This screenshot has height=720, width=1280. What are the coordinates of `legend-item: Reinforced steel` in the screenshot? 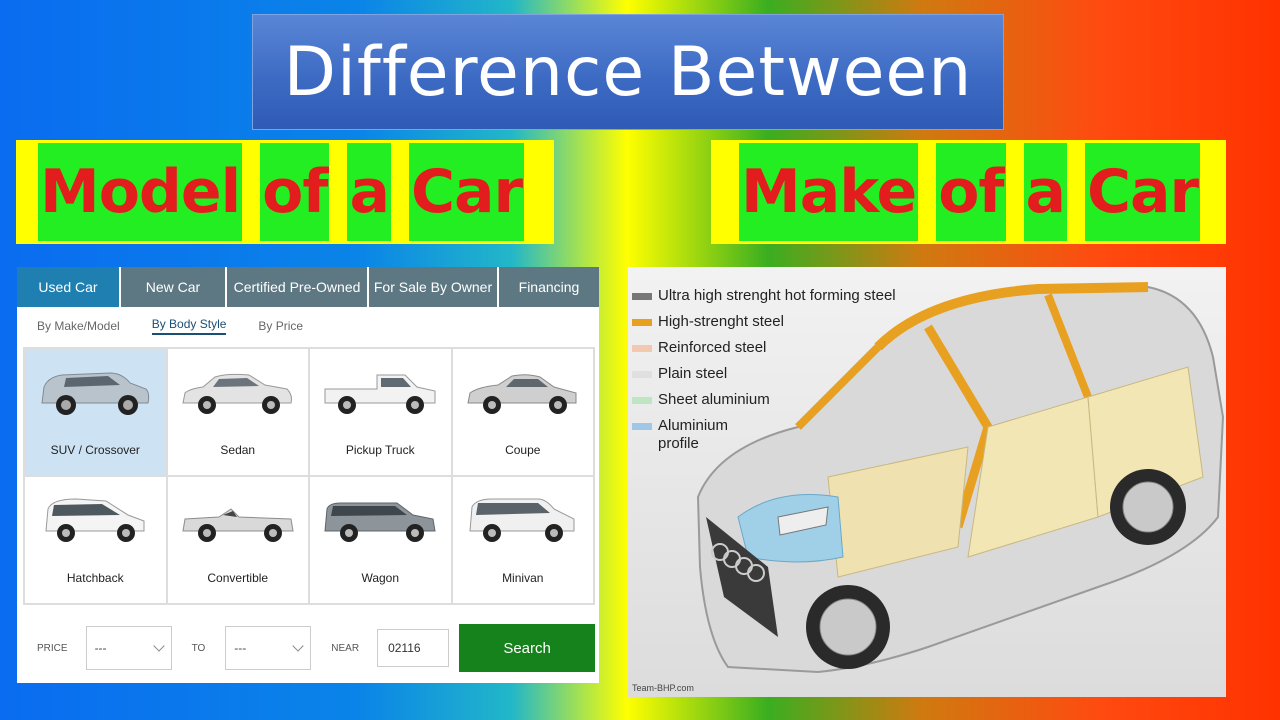 It's located at (764, 348).